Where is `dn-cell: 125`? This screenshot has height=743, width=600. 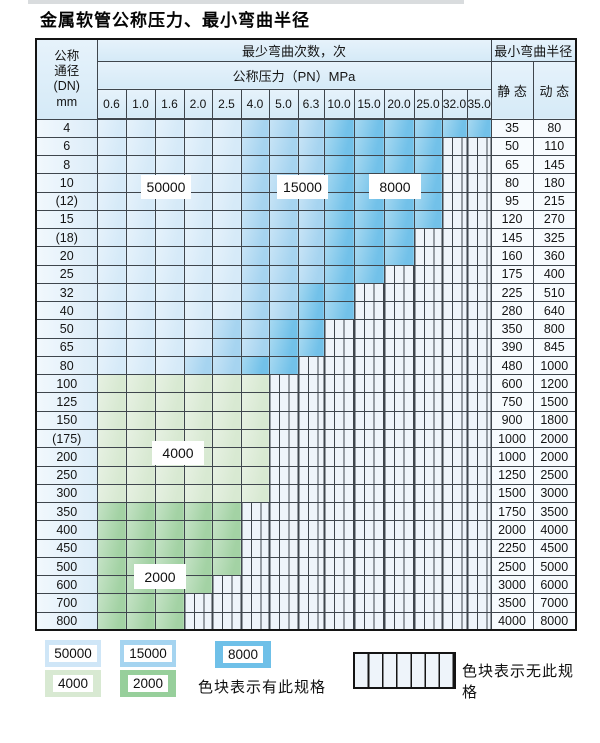
dn-cell: 125 is located at coordinates (66, 402).